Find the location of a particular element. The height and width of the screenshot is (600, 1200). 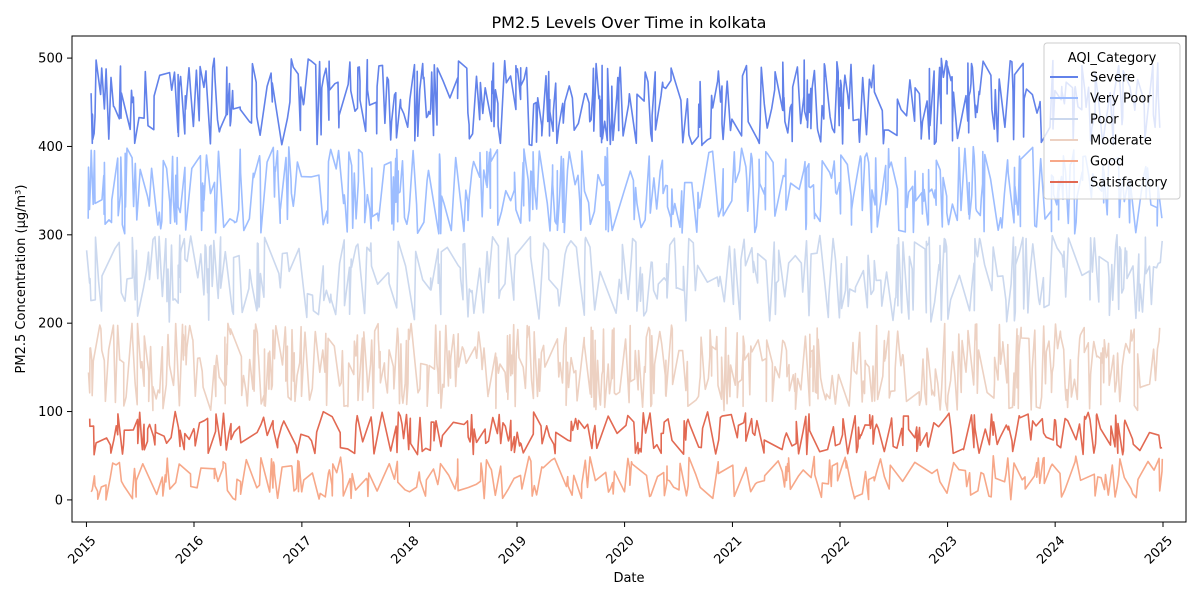

x-tick-label: 2019 is located at coordinates (513, 550).